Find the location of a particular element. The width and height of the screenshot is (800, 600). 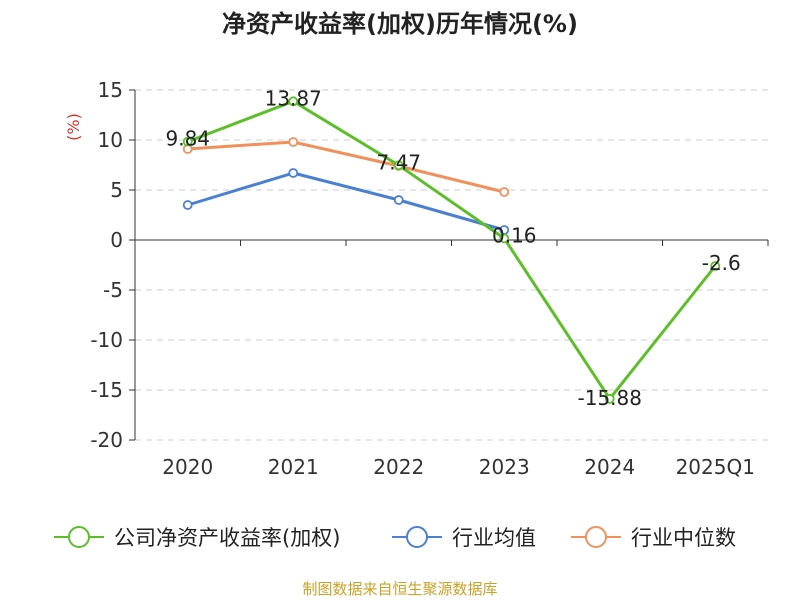

y-tick-label: 0 is located at coordinates (116, 240).